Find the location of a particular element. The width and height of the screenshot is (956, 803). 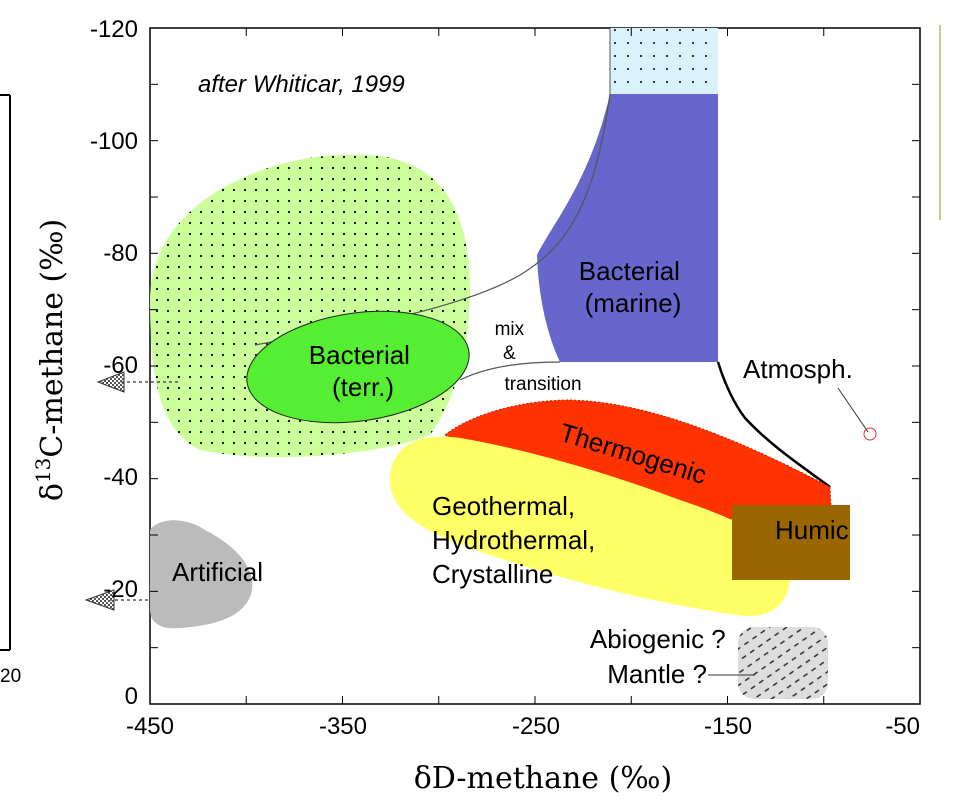

label-atmospheric: Atmosph. is located at coordinates (798, 369).